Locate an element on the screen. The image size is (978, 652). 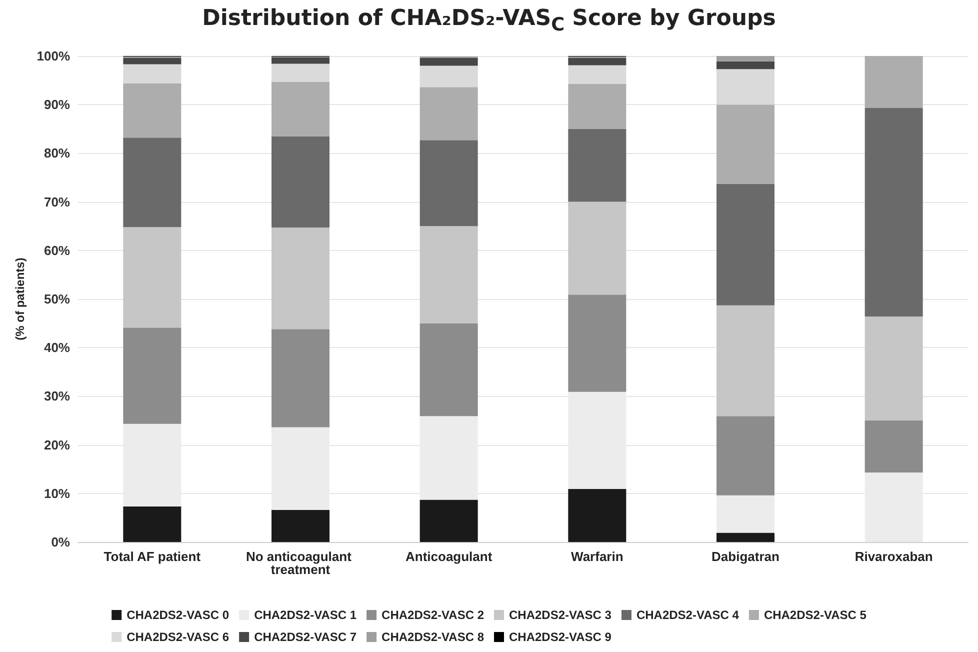
y-axis-title: (% of patients) is located at coordinates (19, 299).